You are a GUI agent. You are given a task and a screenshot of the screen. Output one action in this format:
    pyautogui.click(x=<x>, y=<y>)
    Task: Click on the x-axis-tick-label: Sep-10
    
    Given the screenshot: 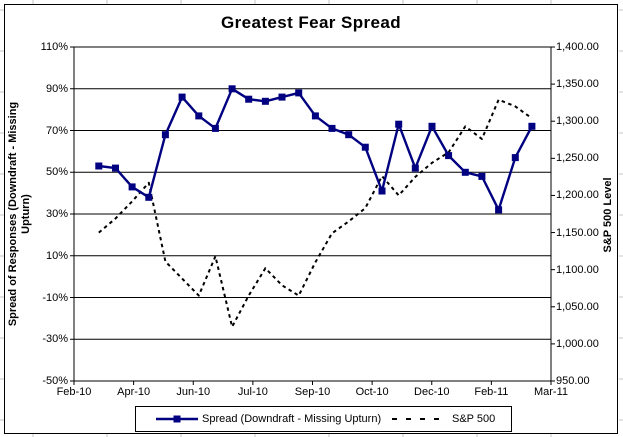 What is the action you would take?
    pyautogui.click(x=312, y=392)
    